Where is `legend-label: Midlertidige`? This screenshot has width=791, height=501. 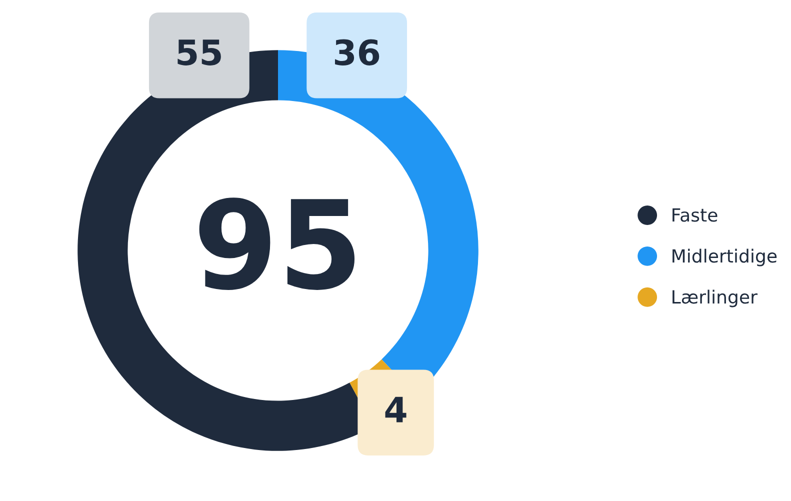 legend-label: Midlertidige is located at coordinates (724, 257).